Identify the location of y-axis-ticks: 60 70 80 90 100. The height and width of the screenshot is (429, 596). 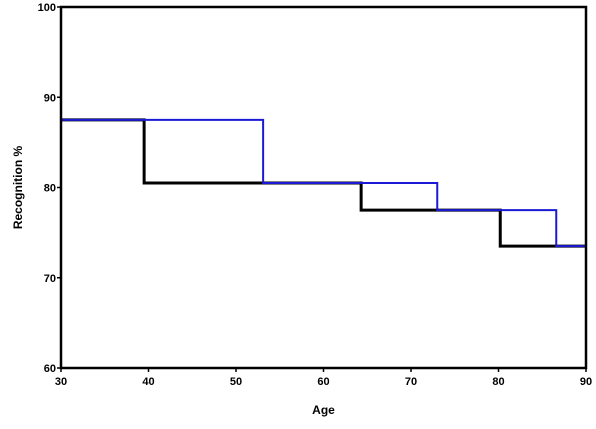
(49, 188).